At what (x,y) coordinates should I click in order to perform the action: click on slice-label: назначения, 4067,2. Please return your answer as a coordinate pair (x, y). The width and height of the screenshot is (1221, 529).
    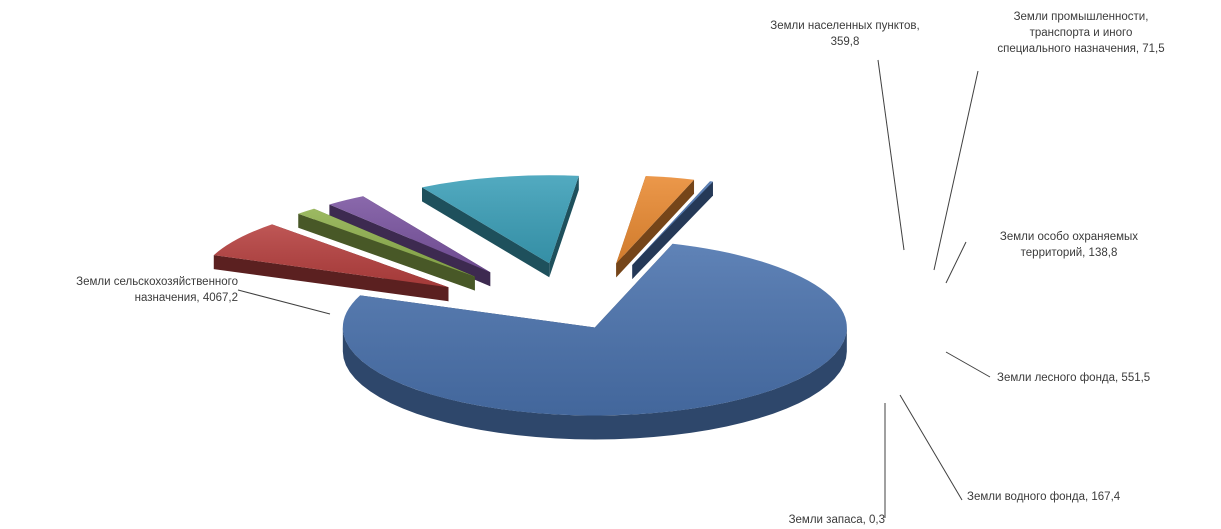
    Looking at the image, I should click on (186, 298).